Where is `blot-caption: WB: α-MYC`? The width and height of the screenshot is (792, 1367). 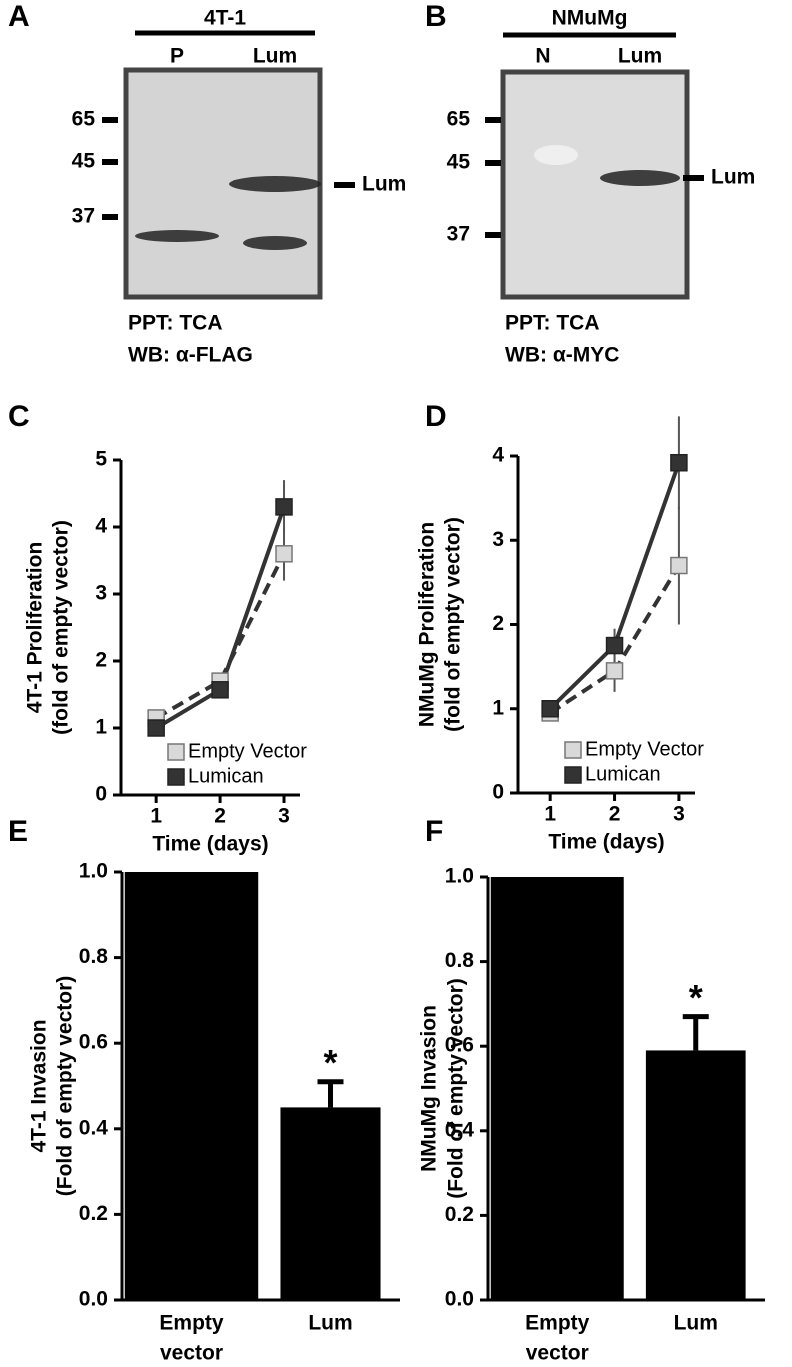
blot-caption: WB: α-MYC is located at coordinates (562, 355).